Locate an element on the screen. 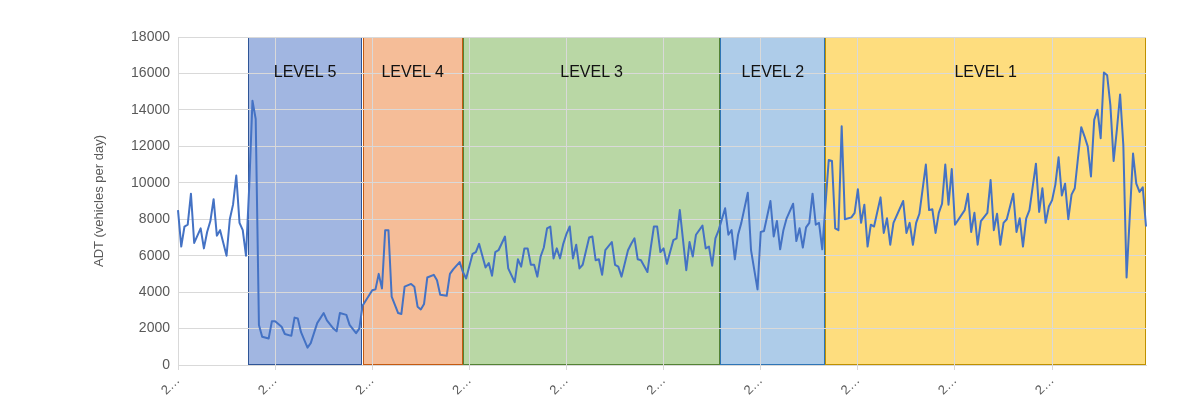  y-tick-label: 14000 is located at coordinates (151, 108).